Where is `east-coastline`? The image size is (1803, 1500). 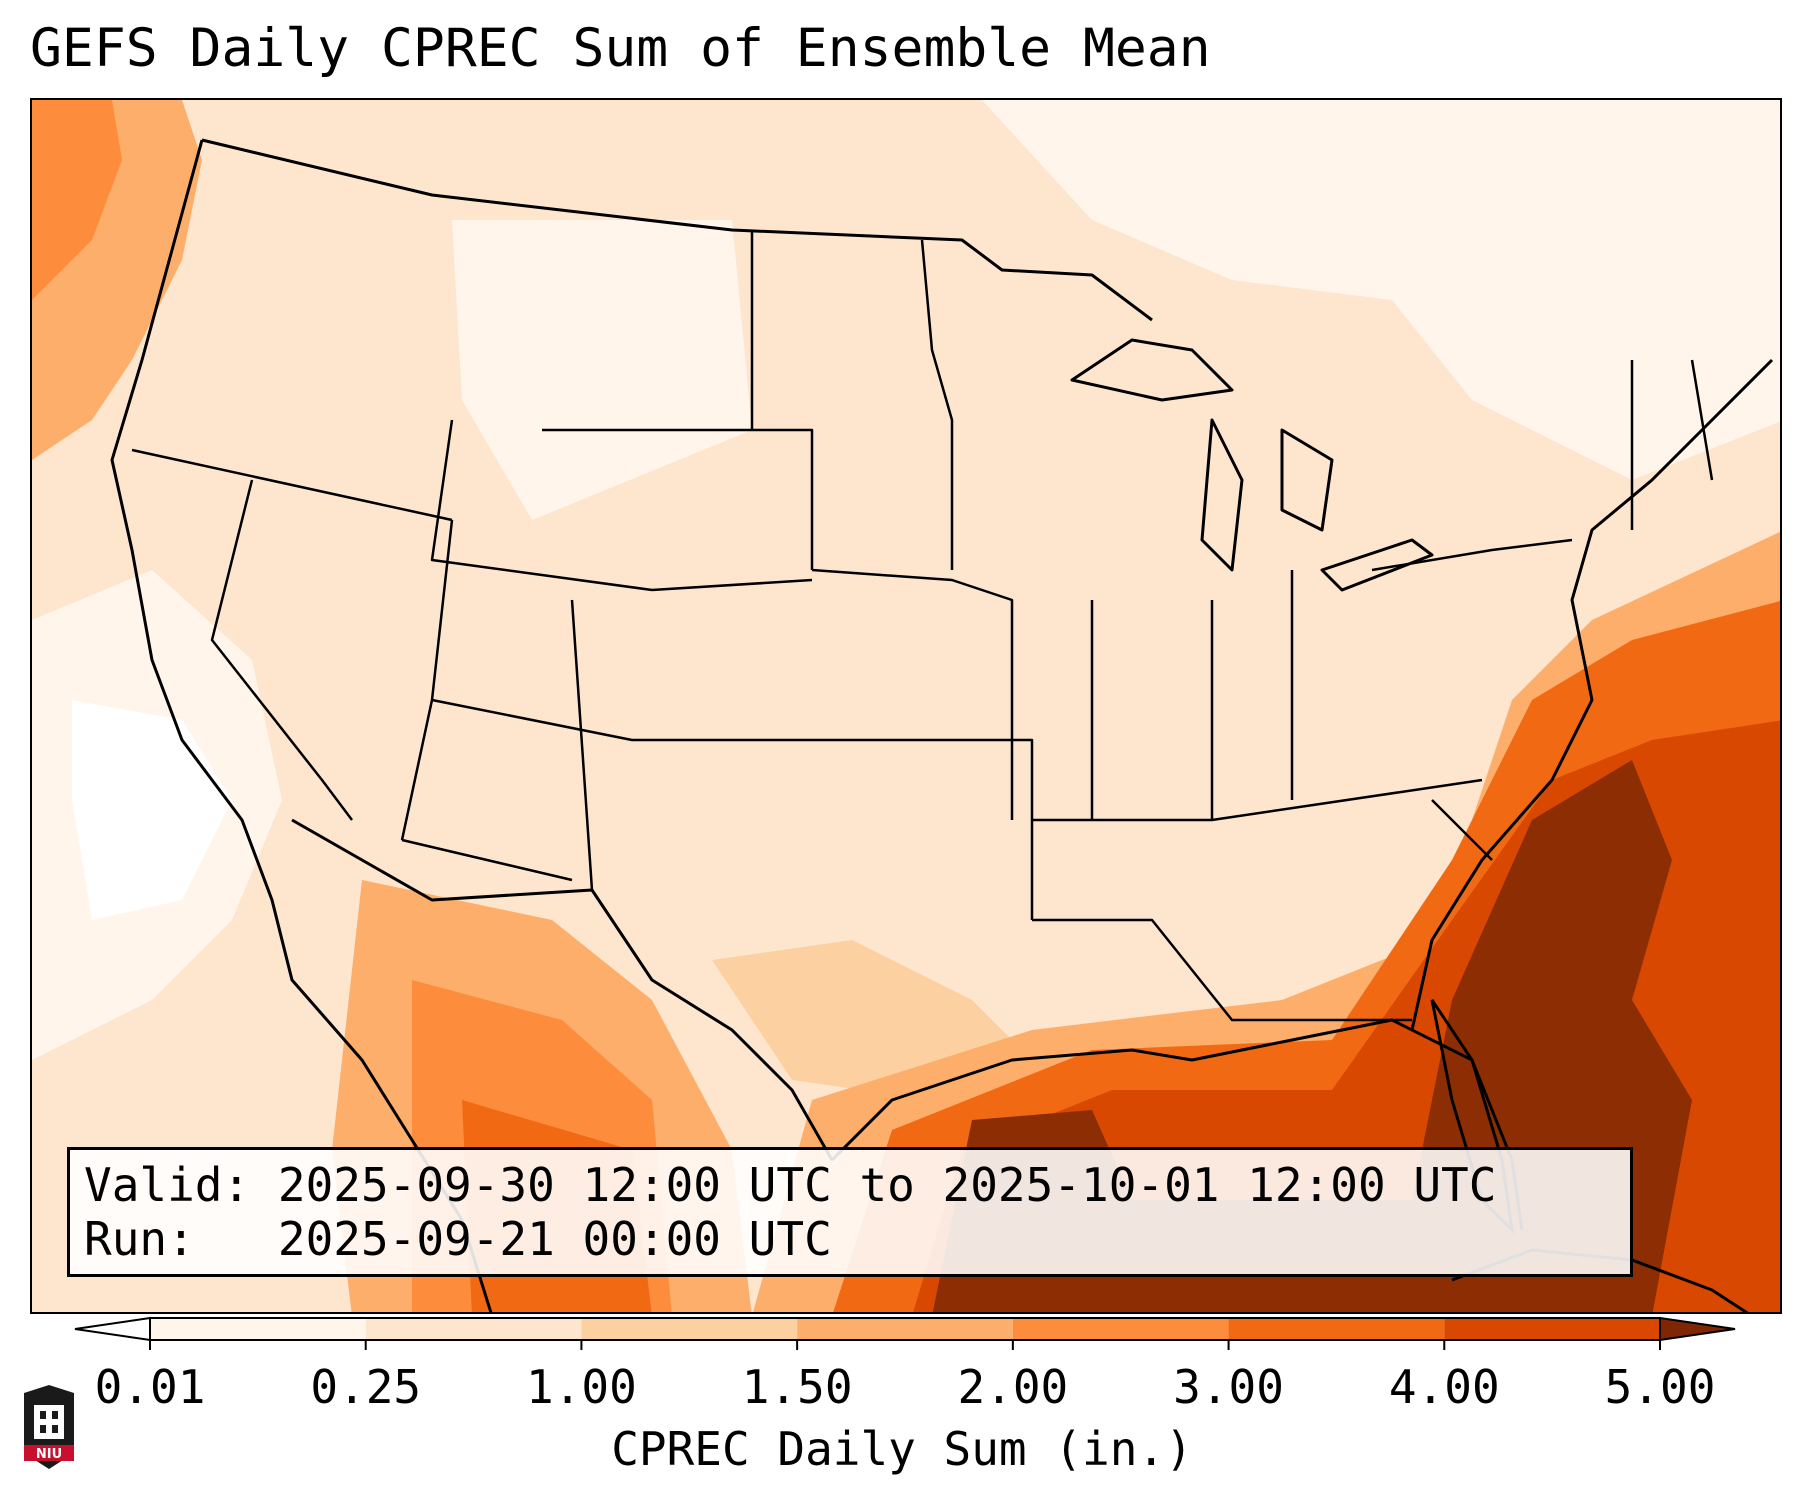
east-coastline is located at coordinates (1592, 694).